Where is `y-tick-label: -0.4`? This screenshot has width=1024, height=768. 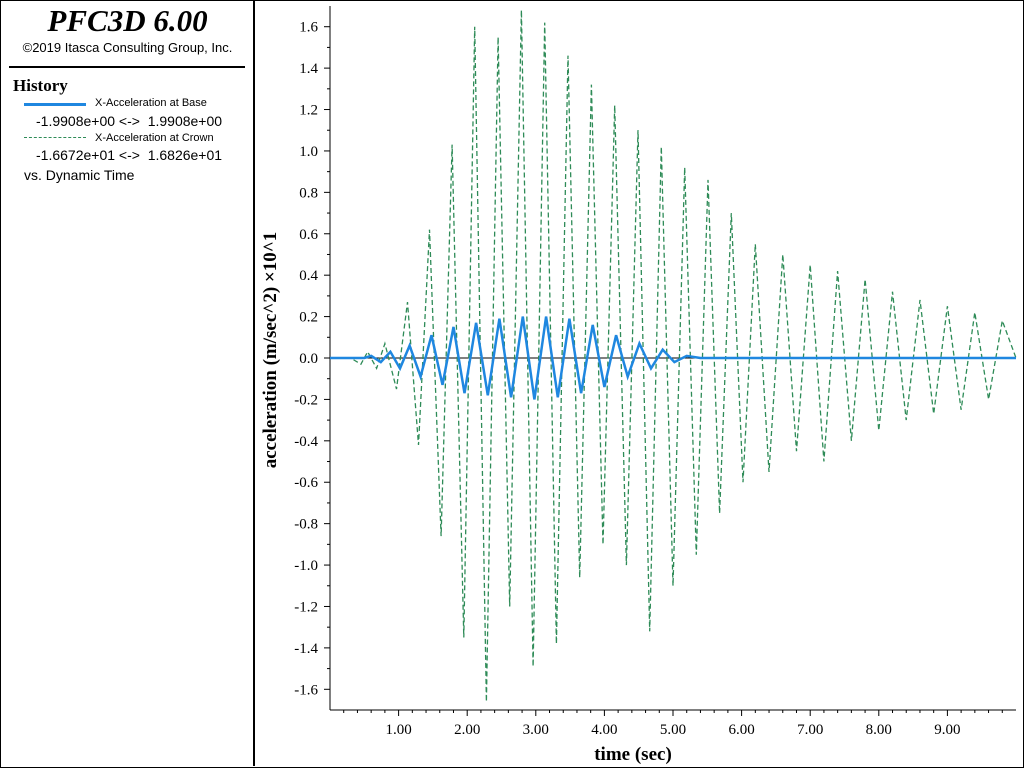
y-tick-label: -0.4 is located at coordinates (306, 442).